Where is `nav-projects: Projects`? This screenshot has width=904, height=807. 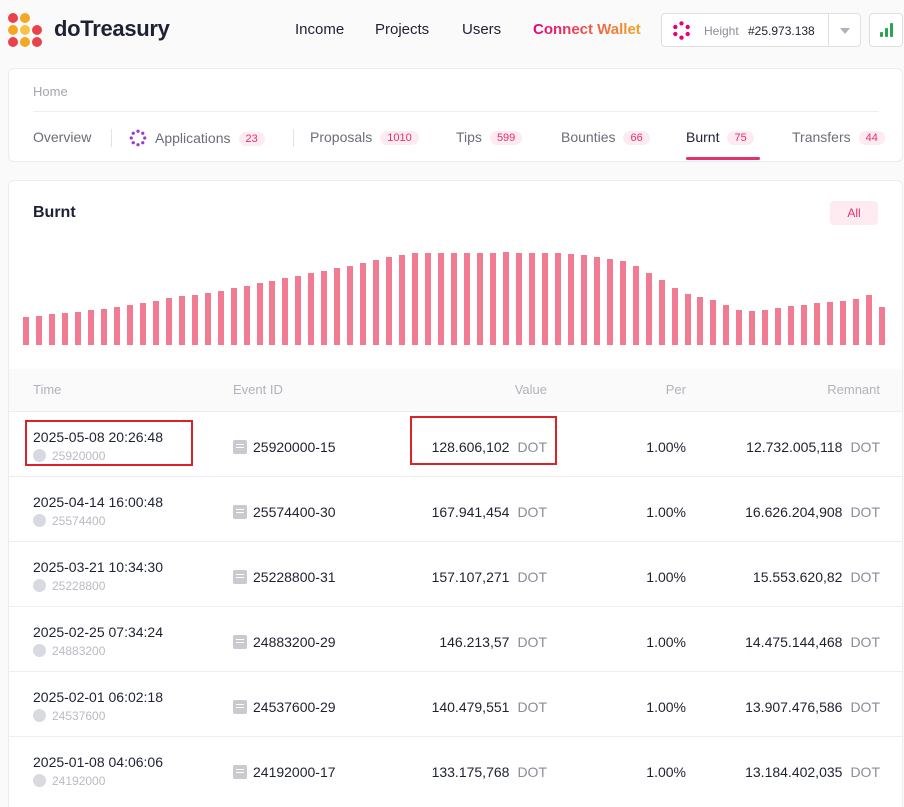
nav-projects: Projects is located at coordinates (402, 29).